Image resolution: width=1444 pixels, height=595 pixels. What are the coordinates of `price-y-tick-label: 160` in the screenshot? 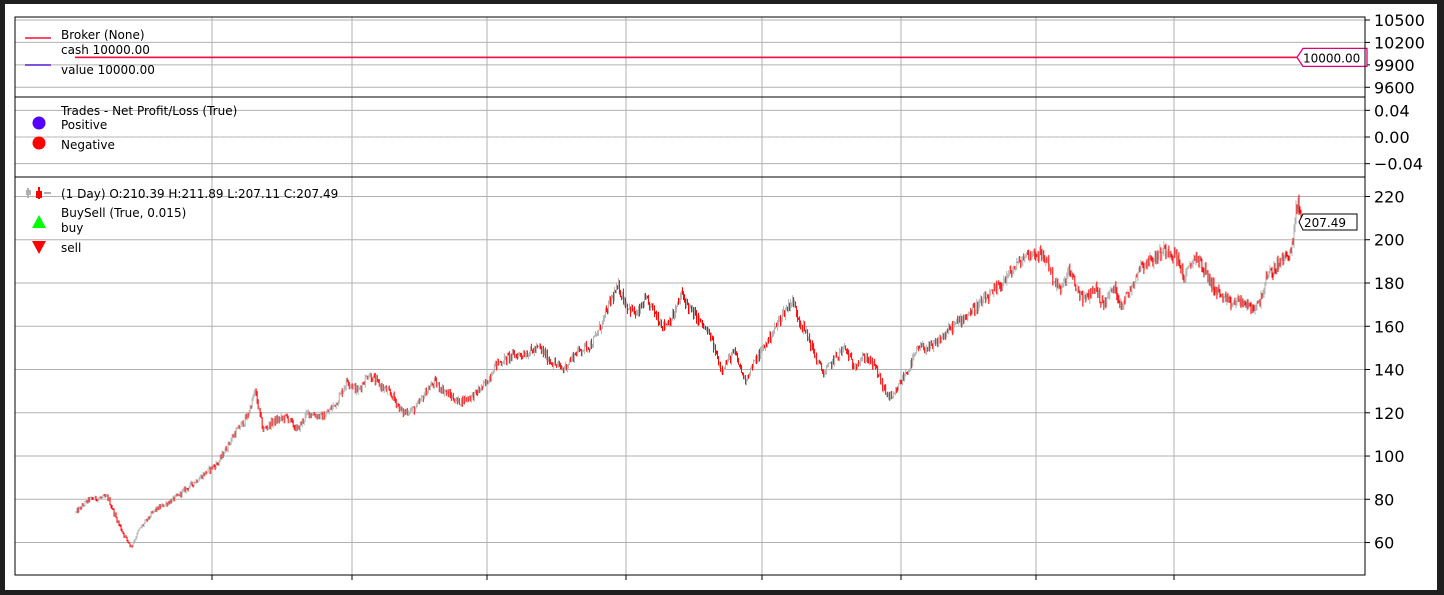 It's located at (1389, 326).